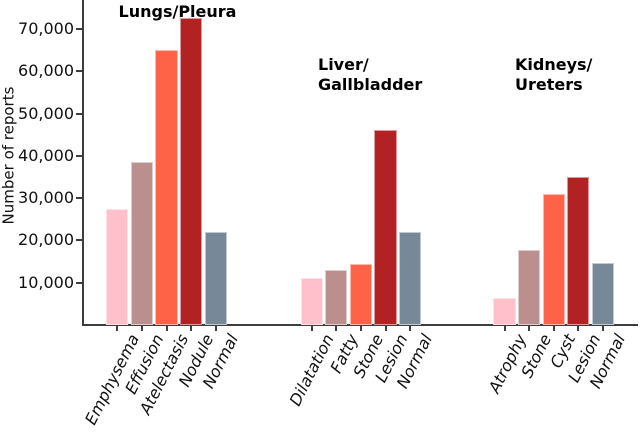  Describe the element at coordinates (46, 240) in the screenshot. I see `y-tick-label: 20,000` at that location.